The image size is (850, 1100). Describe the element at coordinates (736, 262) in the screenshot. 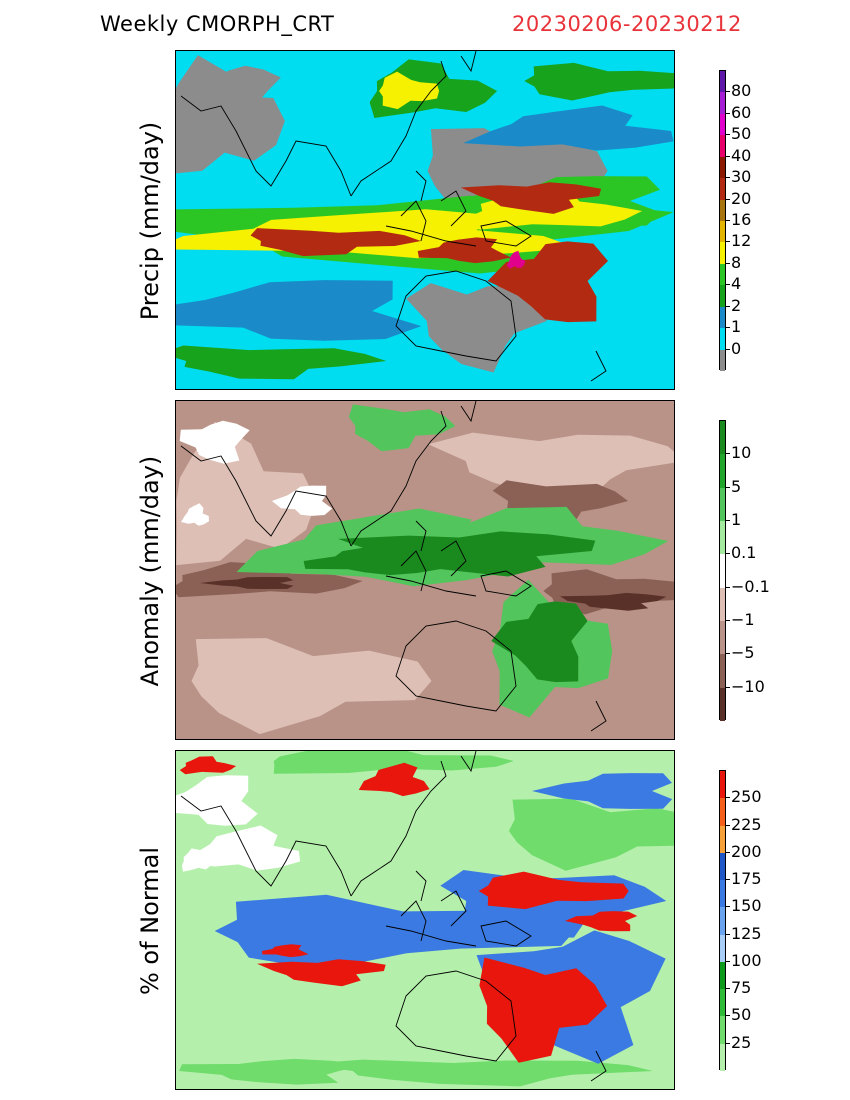

I see `colorbar-tick-label: 8` at that location.